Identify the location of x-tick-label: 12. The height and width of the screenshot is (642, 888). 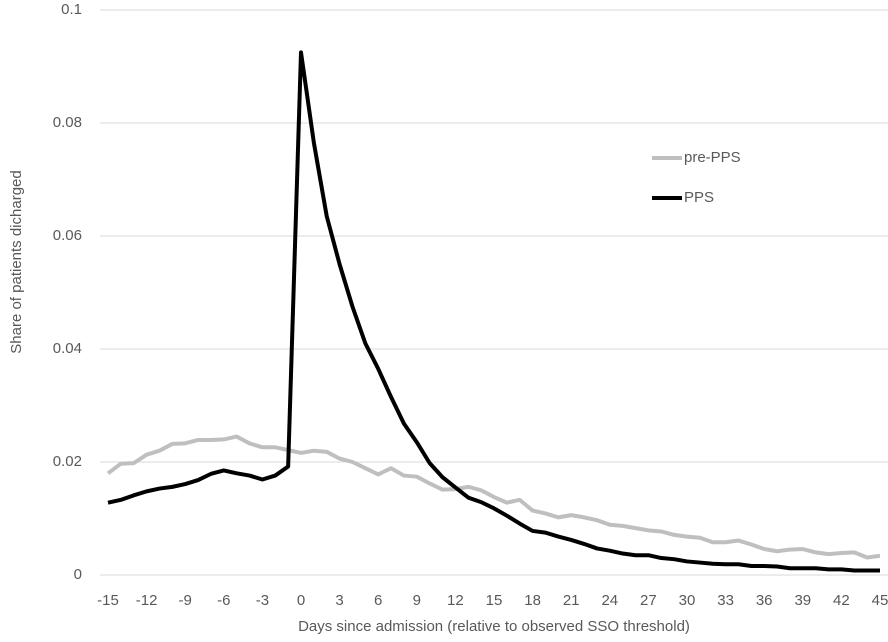
(455, 600).